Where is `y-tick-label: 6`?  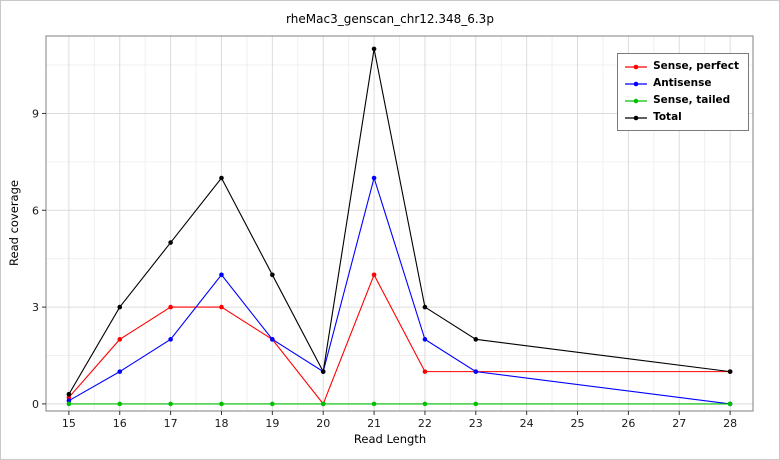 y-tick-label: 6 is located at coordinates (35, 210).